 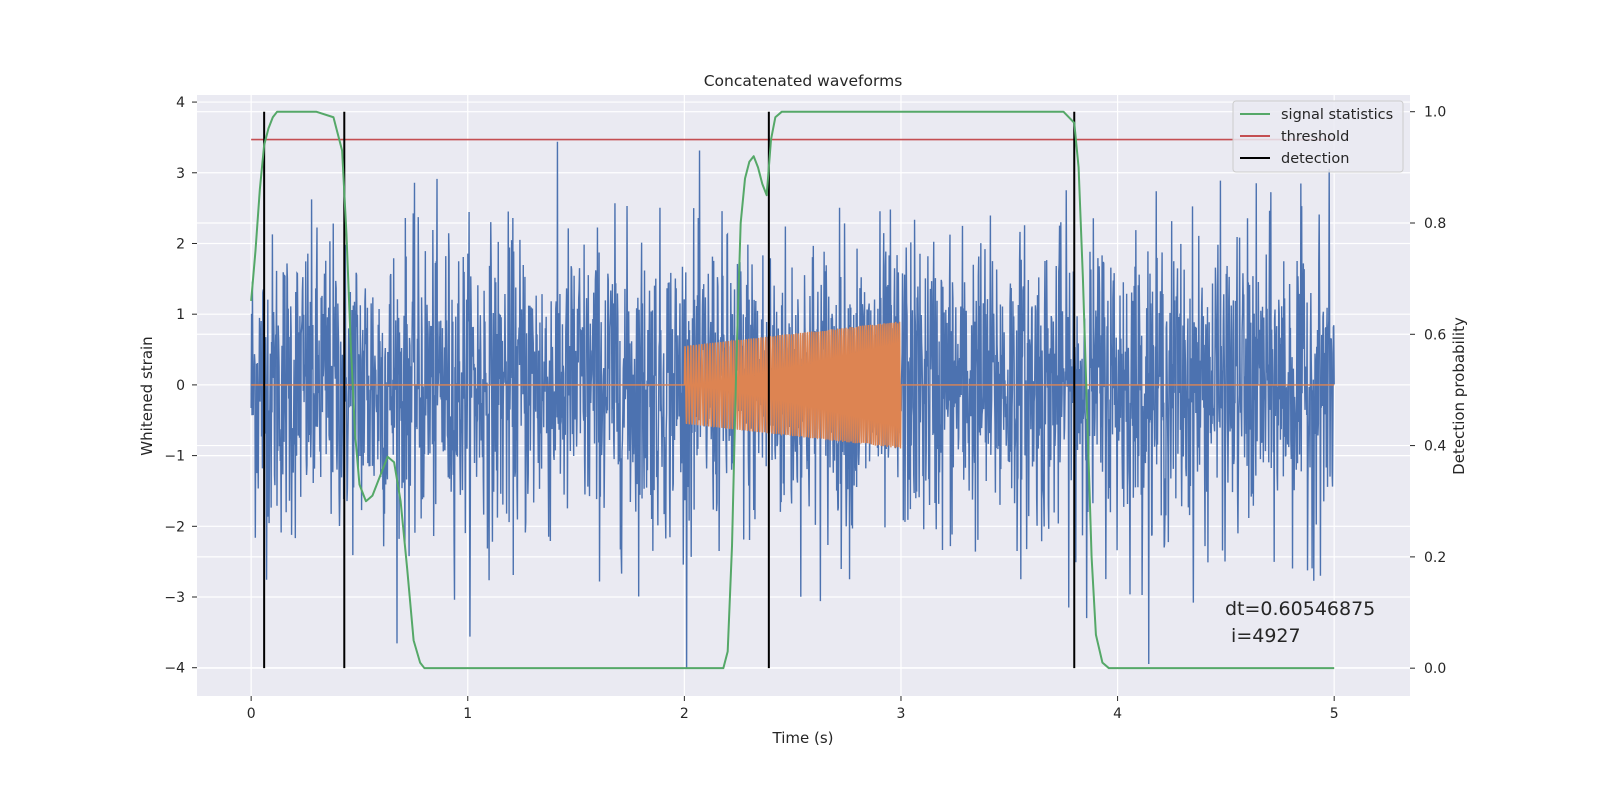 What do you see at coordinates (1315, 137) in the screenshot?
I see `legend-label-threshold: threshold` at bounding box center [1315, 137].